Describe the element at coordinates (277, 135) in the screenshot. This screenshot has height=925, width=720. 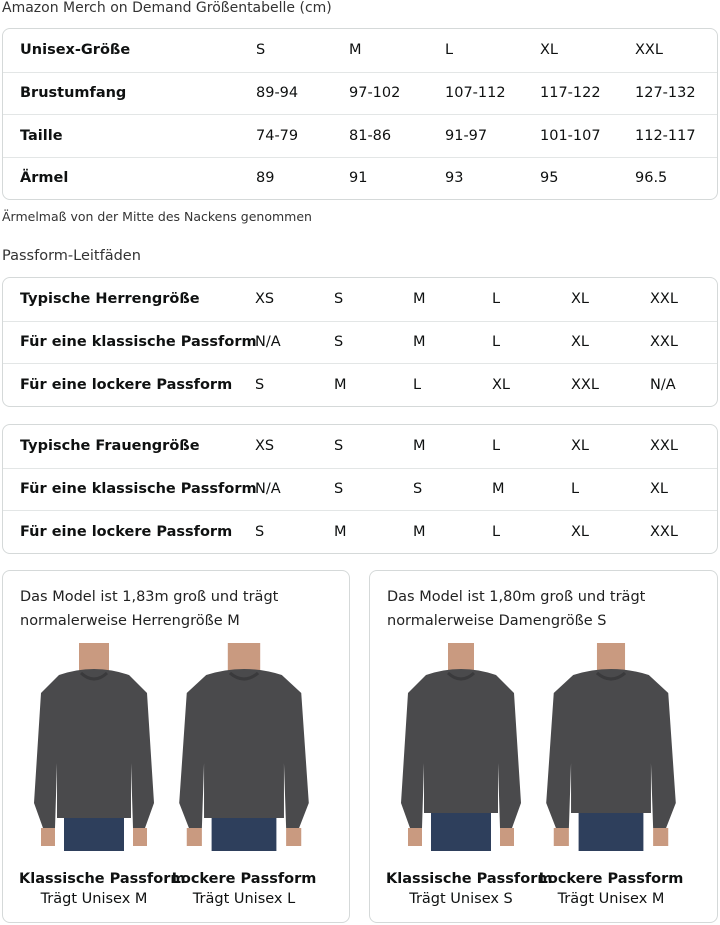
I see `cell: 74-79` at that location.